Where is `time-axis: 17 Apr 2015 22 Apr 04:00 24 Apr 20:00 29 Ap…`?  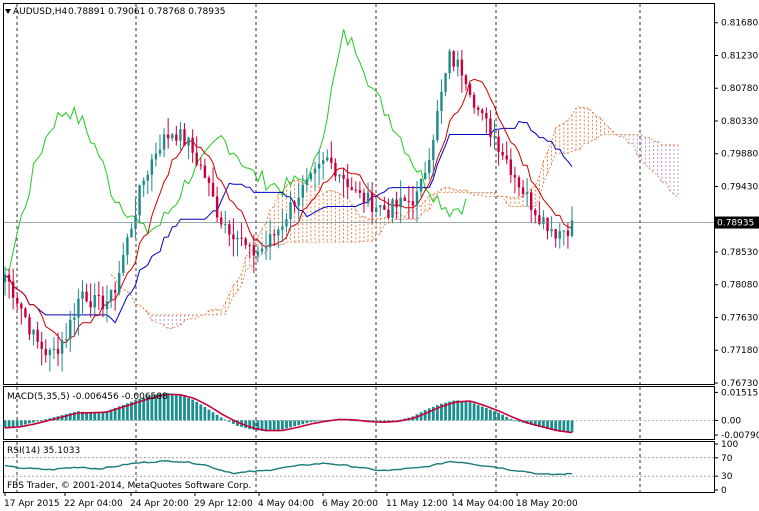
time-axis: 17 Apr 2015 22 Apr 04:00 24 Apr 20:00 29 Ap… is located at coordinates (291, 500).